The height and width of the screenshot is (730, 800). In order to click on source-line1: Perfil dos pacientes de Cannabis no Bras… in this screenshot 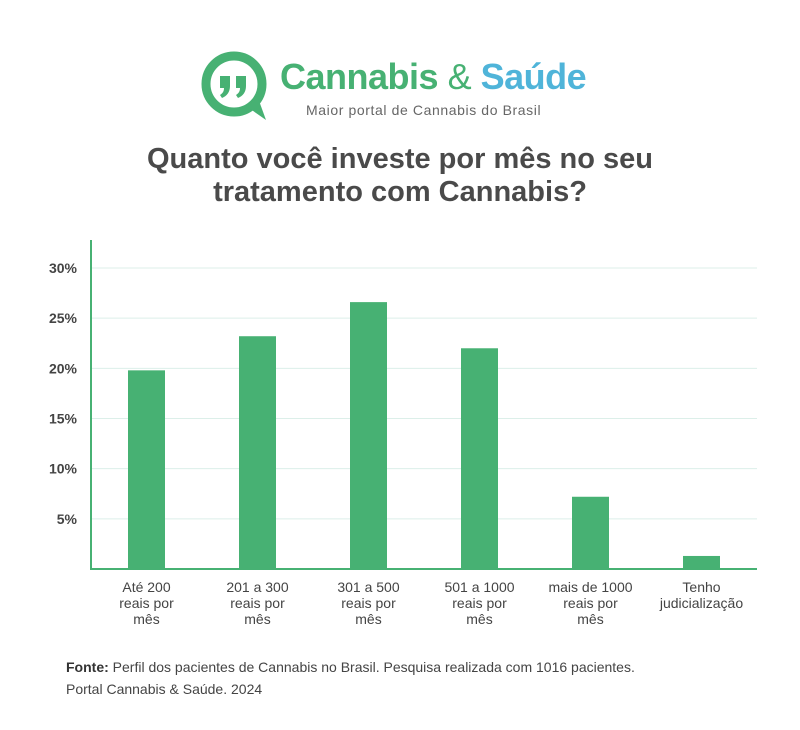, I will do `click(373, 667)`.